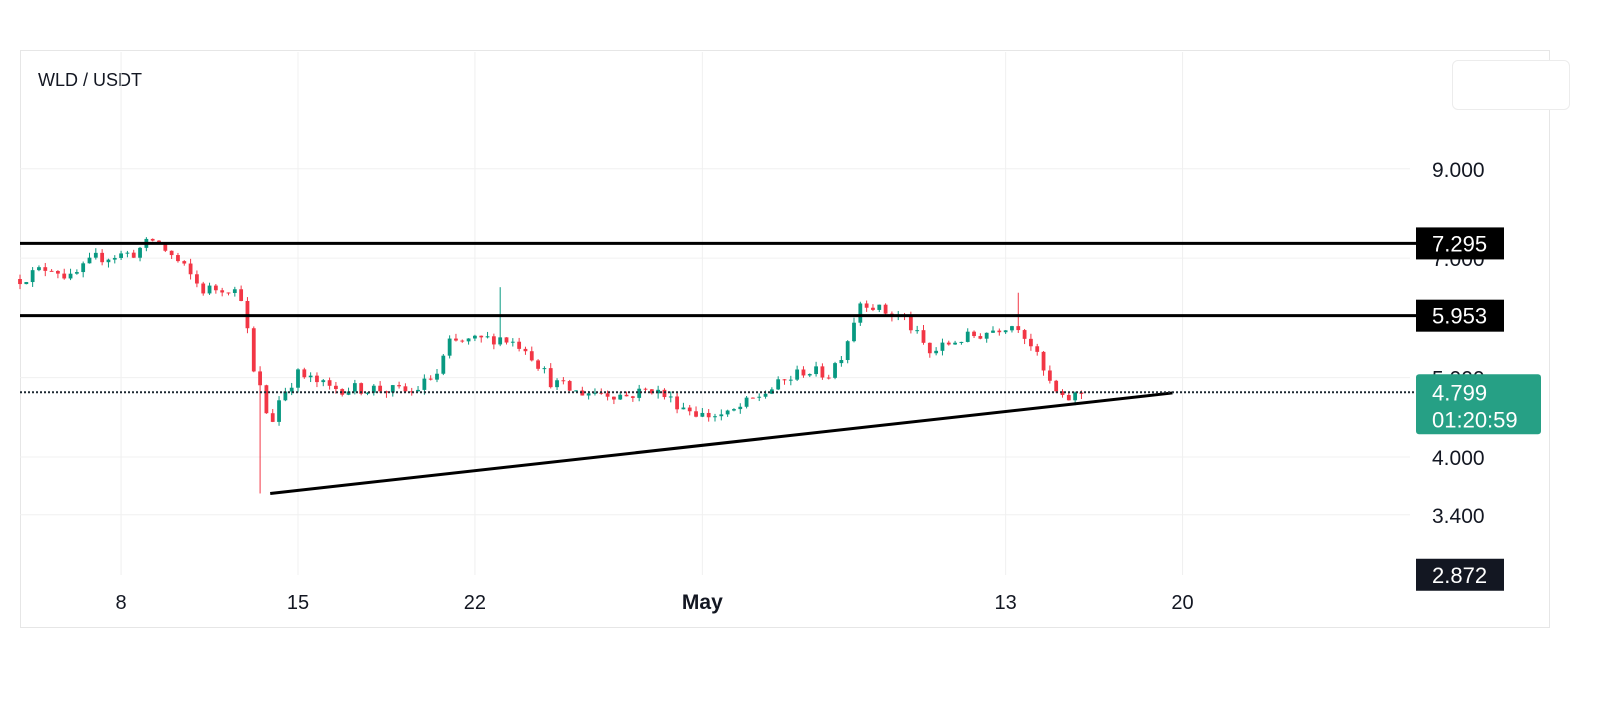 This screenshot has width=1600, height=706. I want to click on chart-control-box, so click(1511, 85).